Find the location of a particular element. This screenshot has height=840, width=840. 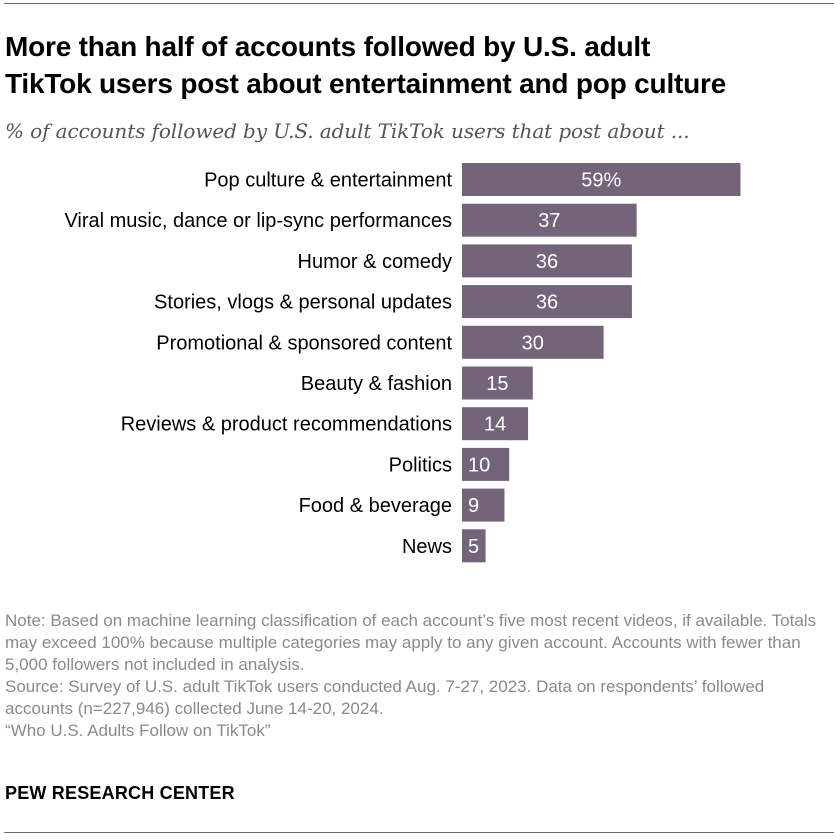

category-label: Reviews & product recommendations is located at coordinates (286, 425).